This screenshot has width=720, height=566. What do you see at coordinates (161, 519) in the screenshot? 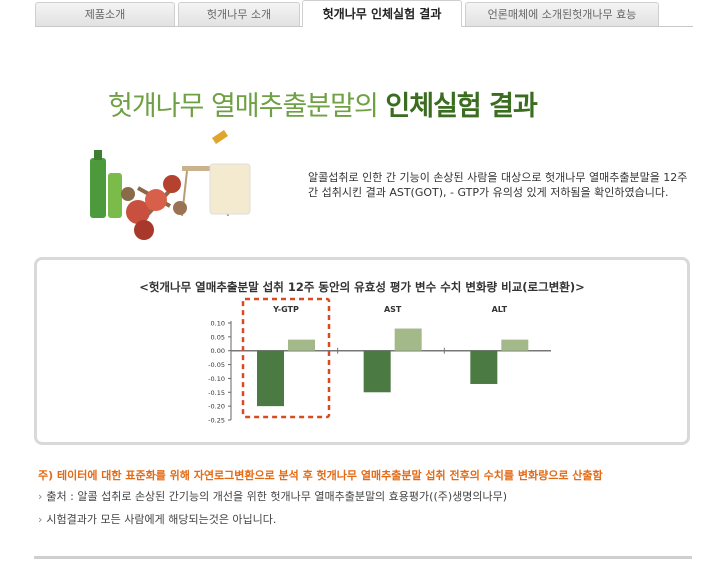
I see `note-text: 시험결과가 모든 사람에게 해당되는것은 아닙니다.` at bounding box center [161, 519].